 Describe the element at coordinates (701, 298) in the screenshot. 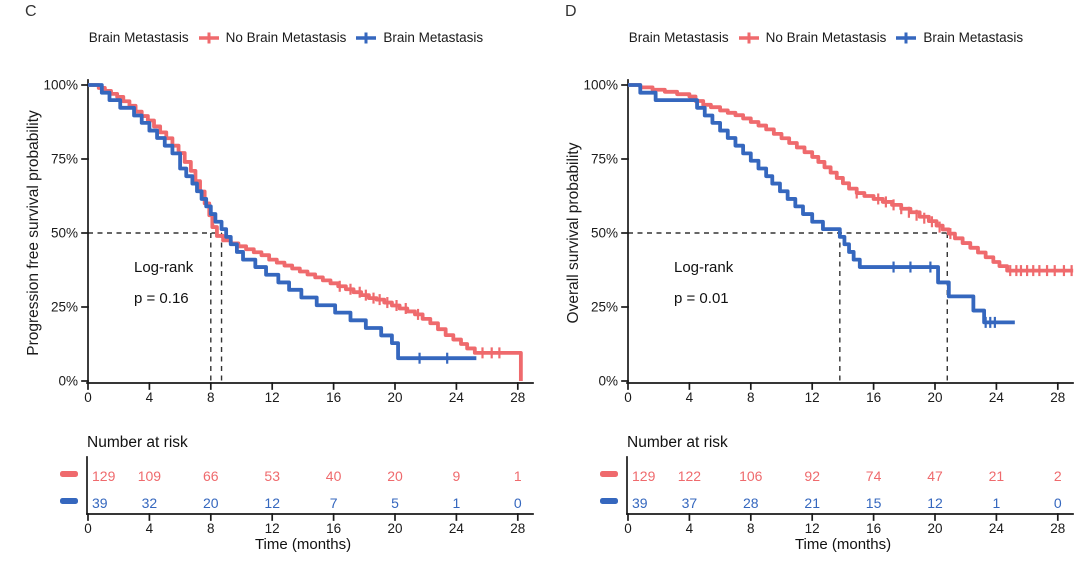

I see `p-value: p = 0.01` at that location.